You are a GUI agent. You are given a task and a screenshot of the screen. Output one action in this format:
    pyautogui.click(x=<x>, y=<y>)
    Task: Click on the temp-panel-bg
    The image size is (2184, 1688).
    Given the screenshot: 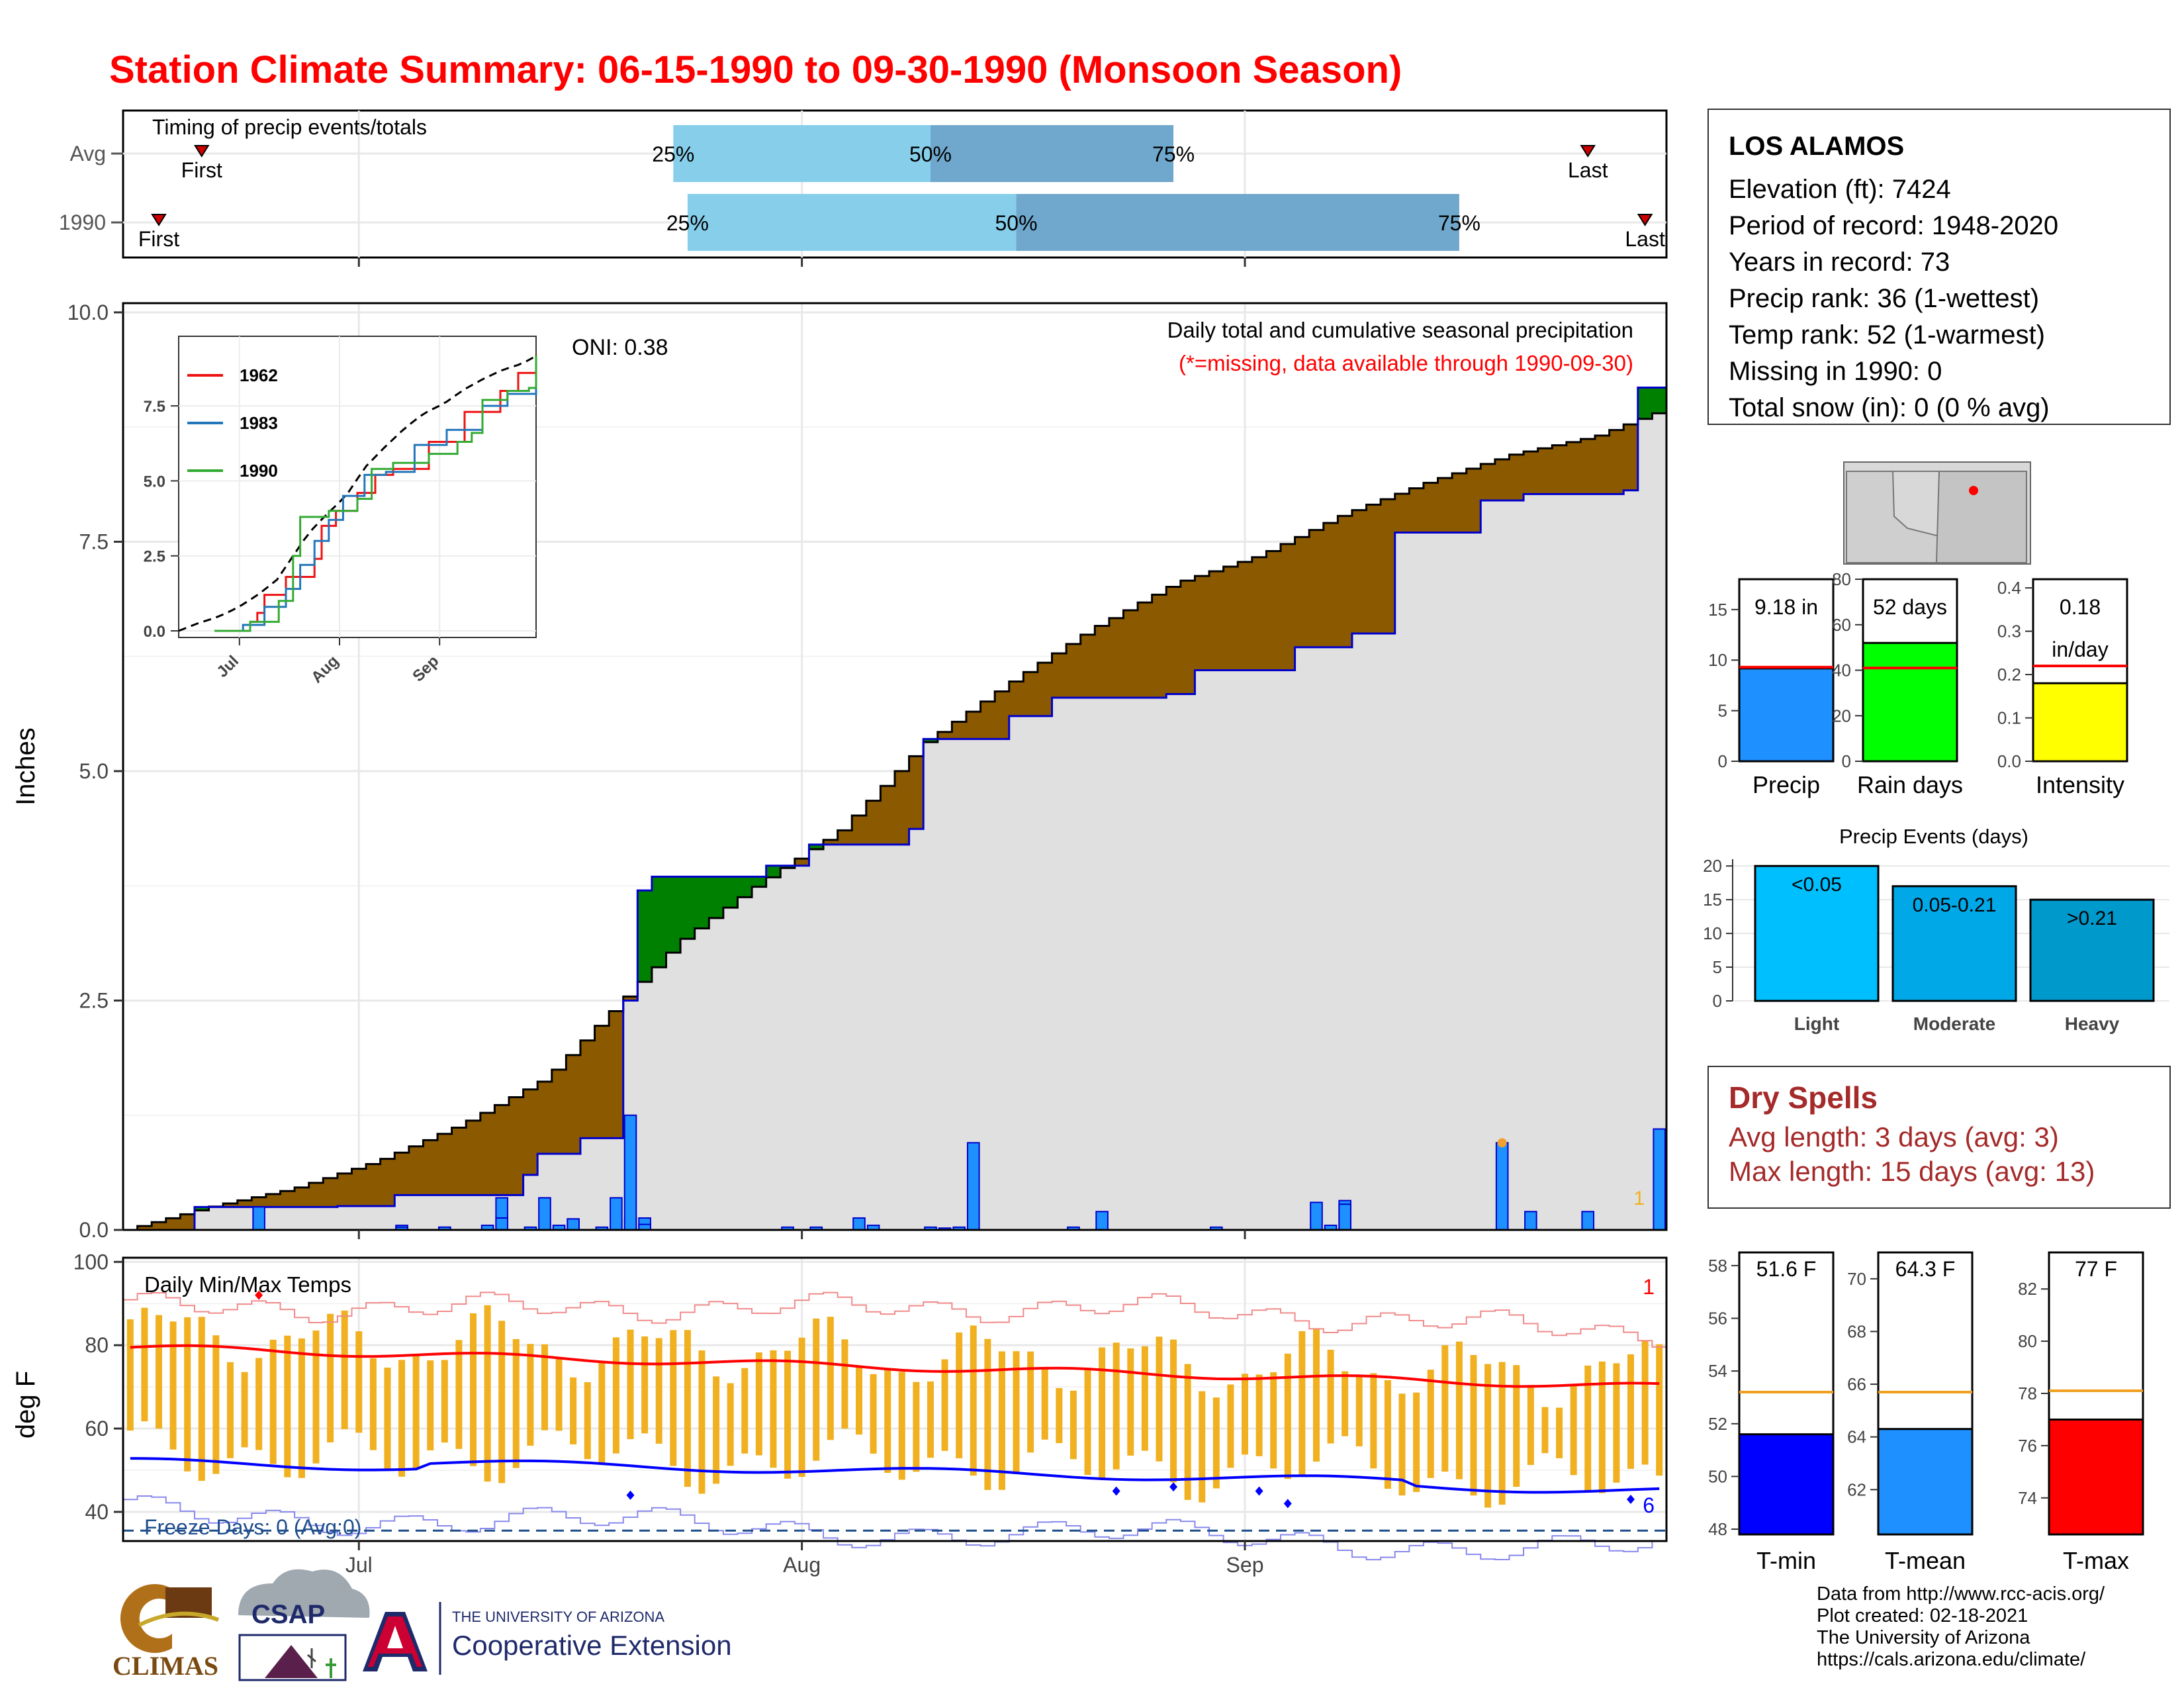 What is the action you would take?
    pyautogui.click(x=894, y=1399)
    